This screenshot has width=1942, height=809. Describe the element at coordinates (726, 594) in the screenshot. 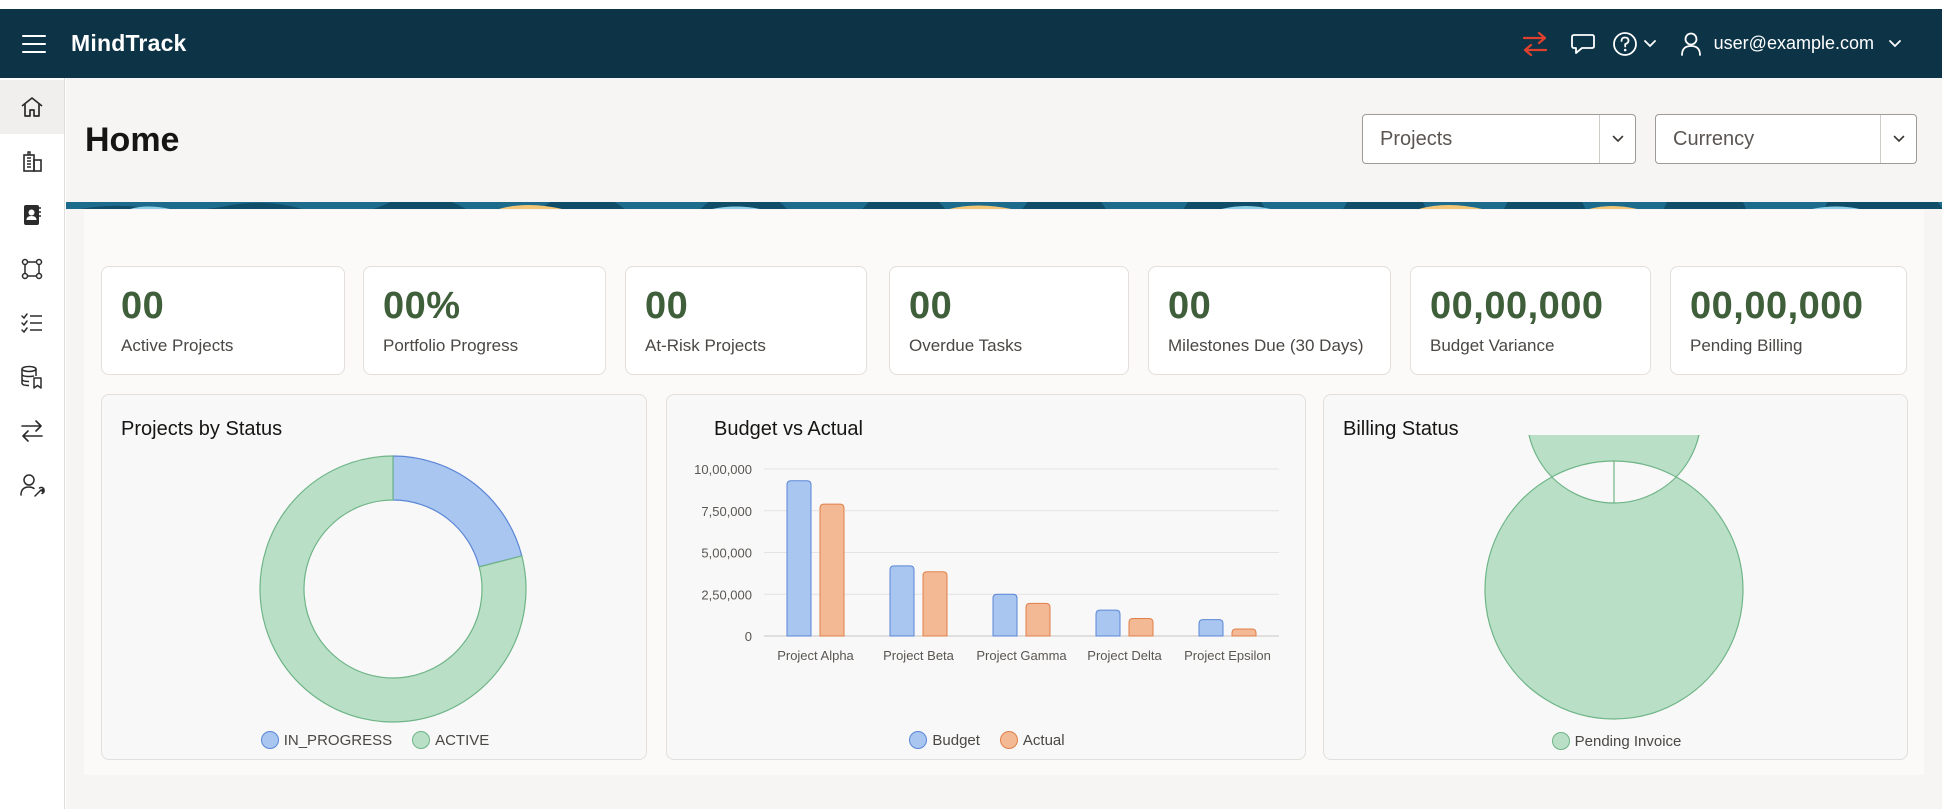

I see `y-tick-label: 2,50,000` at that location.